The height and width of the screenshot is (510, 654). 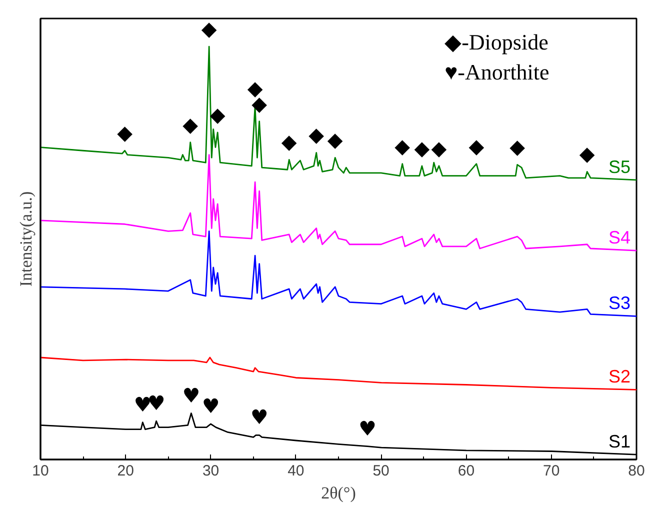 I want to click on series-label: S3, so click(x=619, y=303).